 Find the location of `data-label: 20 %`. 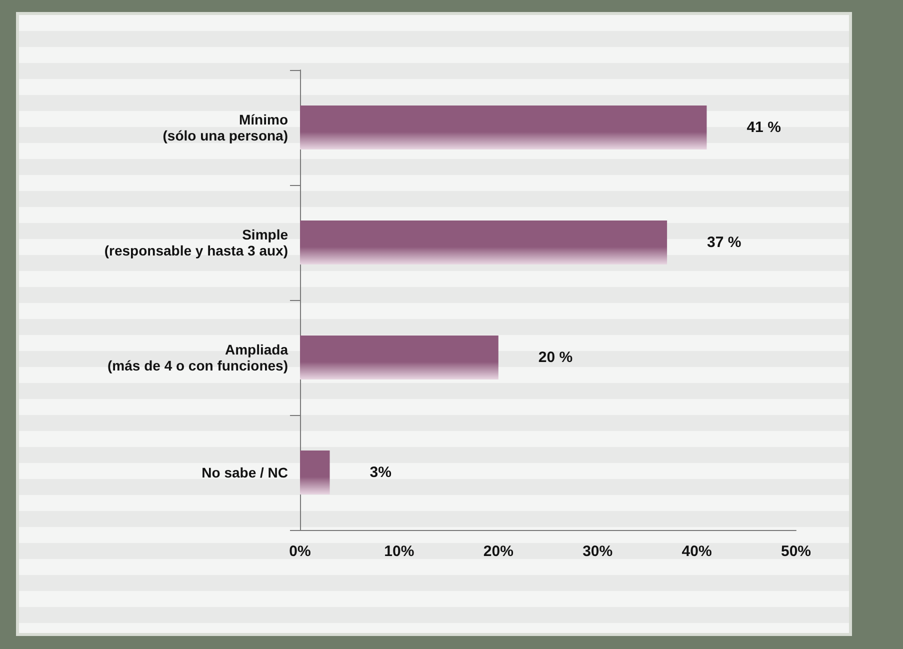

data-label: 20 % is located at coordinates (555, 357).